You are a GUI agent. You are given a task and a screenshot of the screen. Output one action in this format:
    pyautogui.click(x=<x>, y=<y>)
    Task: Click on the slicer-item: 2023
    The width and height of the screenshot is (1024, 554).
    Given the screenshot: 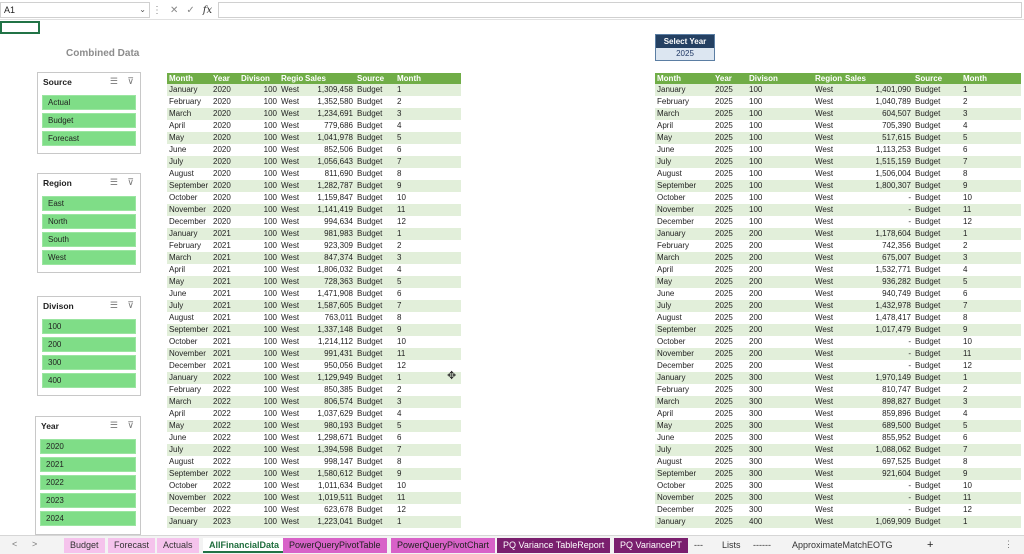 What is the action you would take?
    pyautogui.click(x=88, y=500)
    